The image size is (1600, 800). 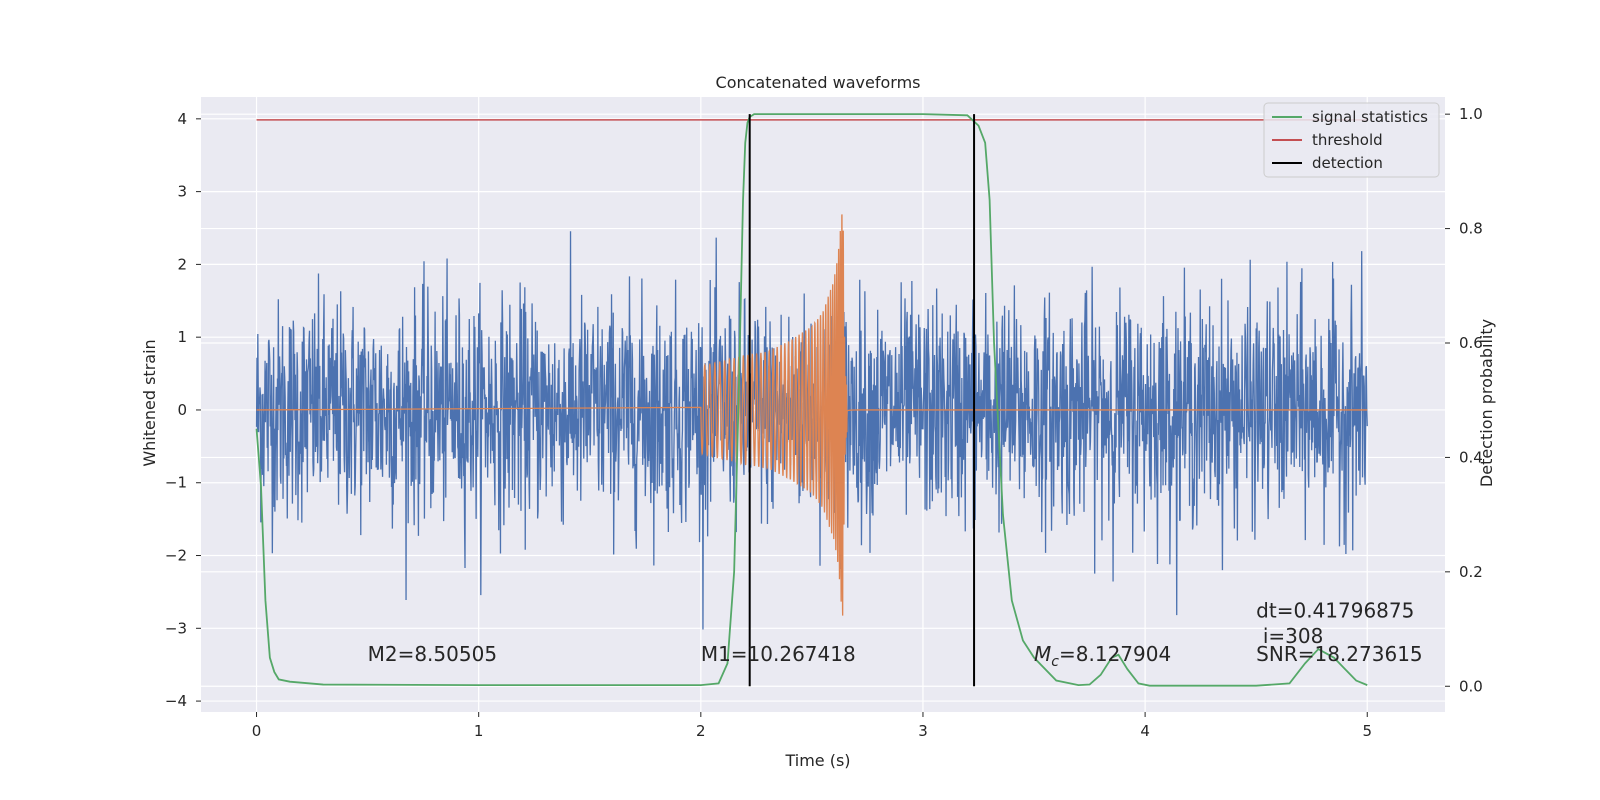 What do you see at coordinates (1471, 457) in the screenshot?
I see `y2-tick-label: 0.4` at bounding box center [1471, 457].